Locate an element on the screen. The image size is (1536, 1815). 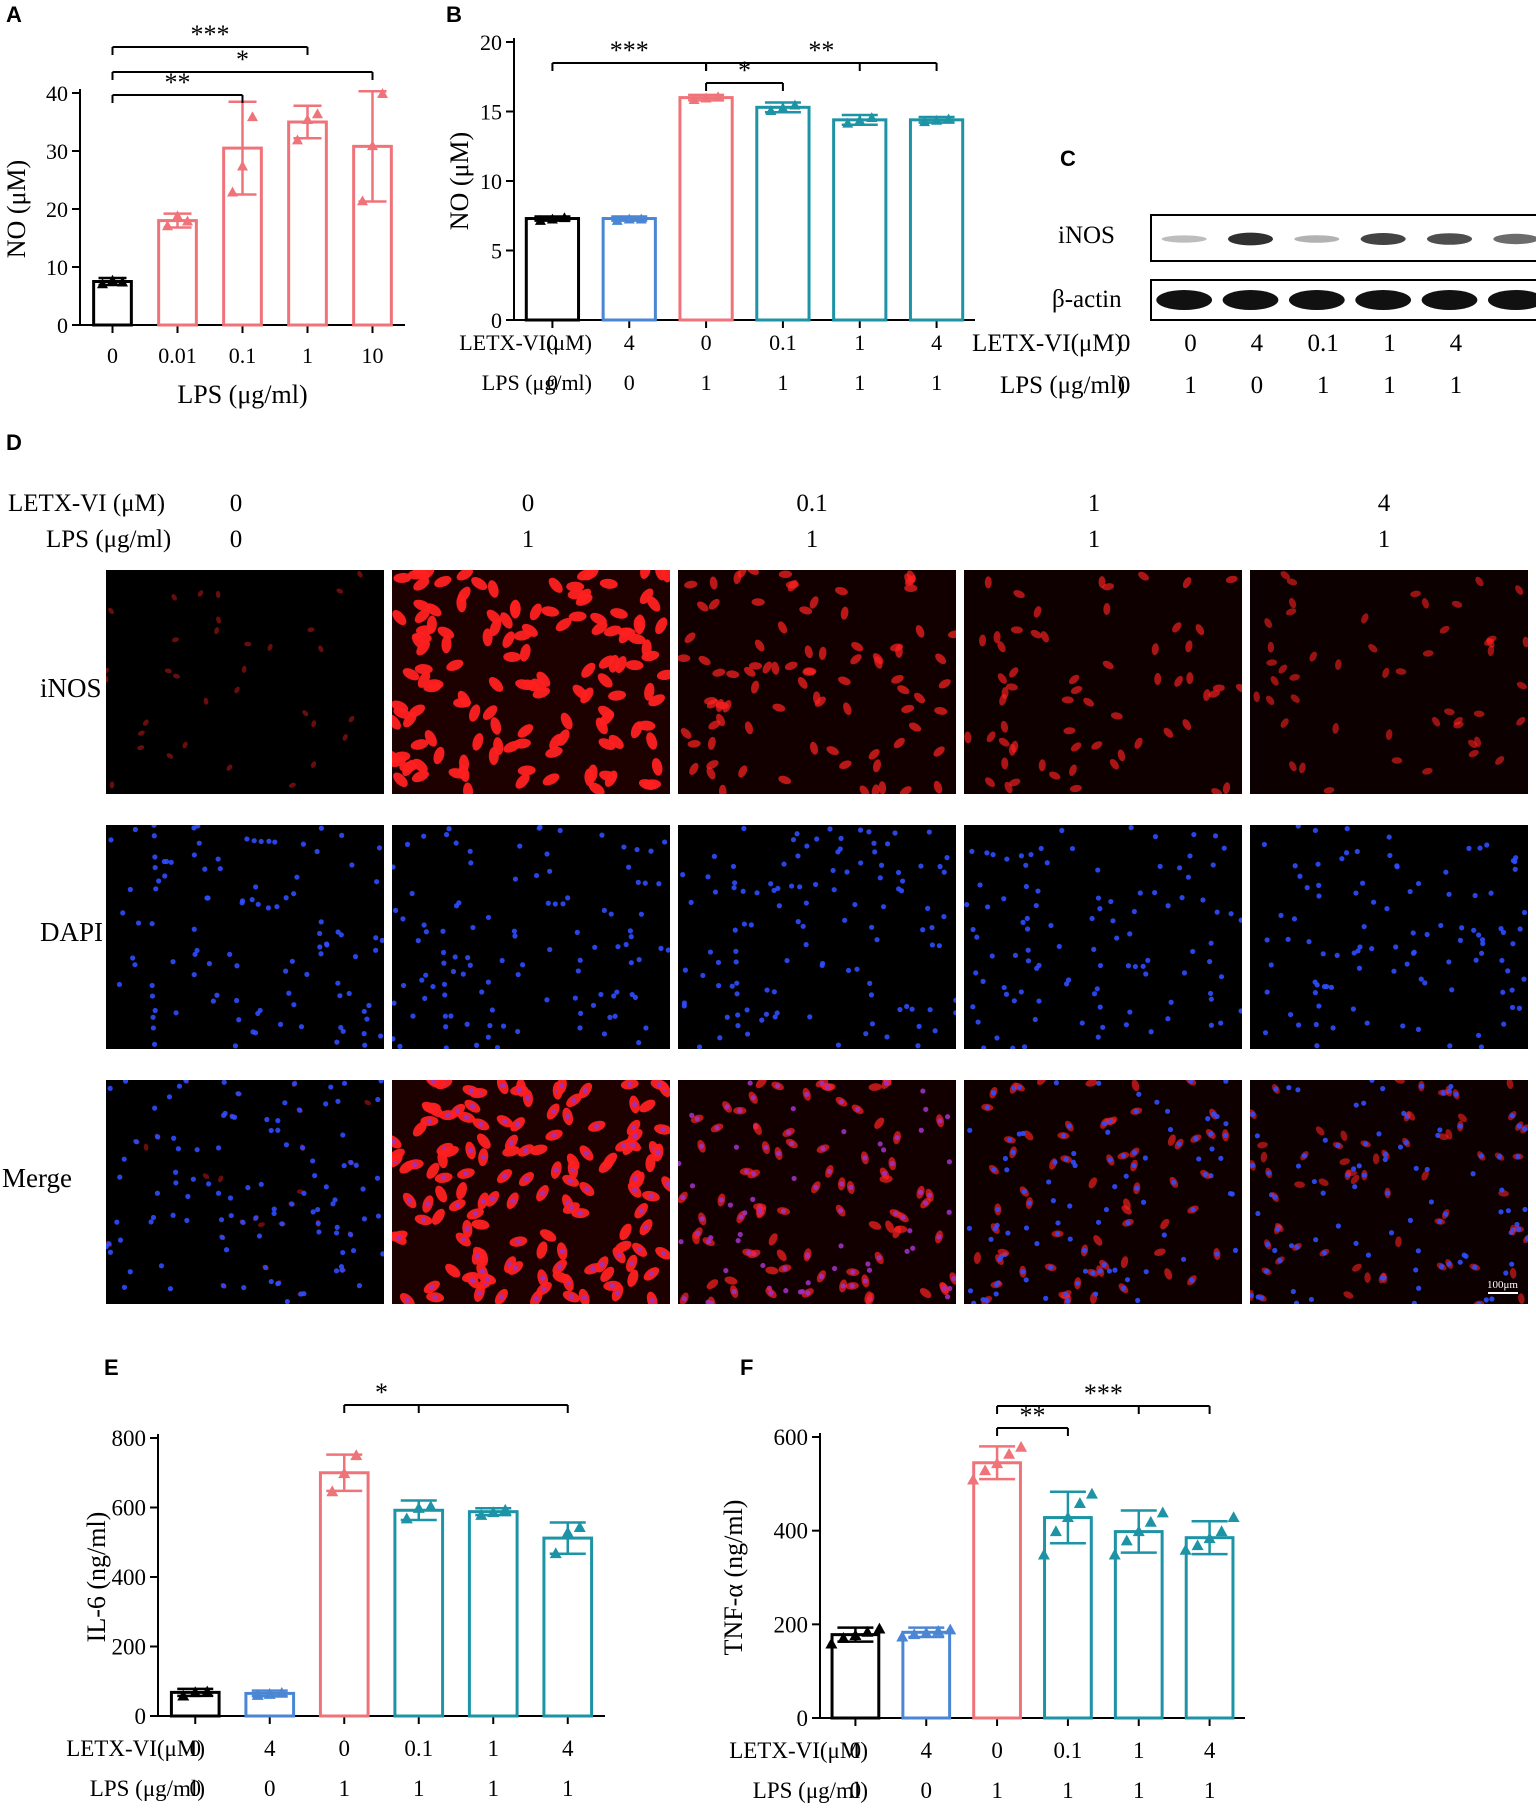
micrograph-canvas is located at coordinates (245, 1192).